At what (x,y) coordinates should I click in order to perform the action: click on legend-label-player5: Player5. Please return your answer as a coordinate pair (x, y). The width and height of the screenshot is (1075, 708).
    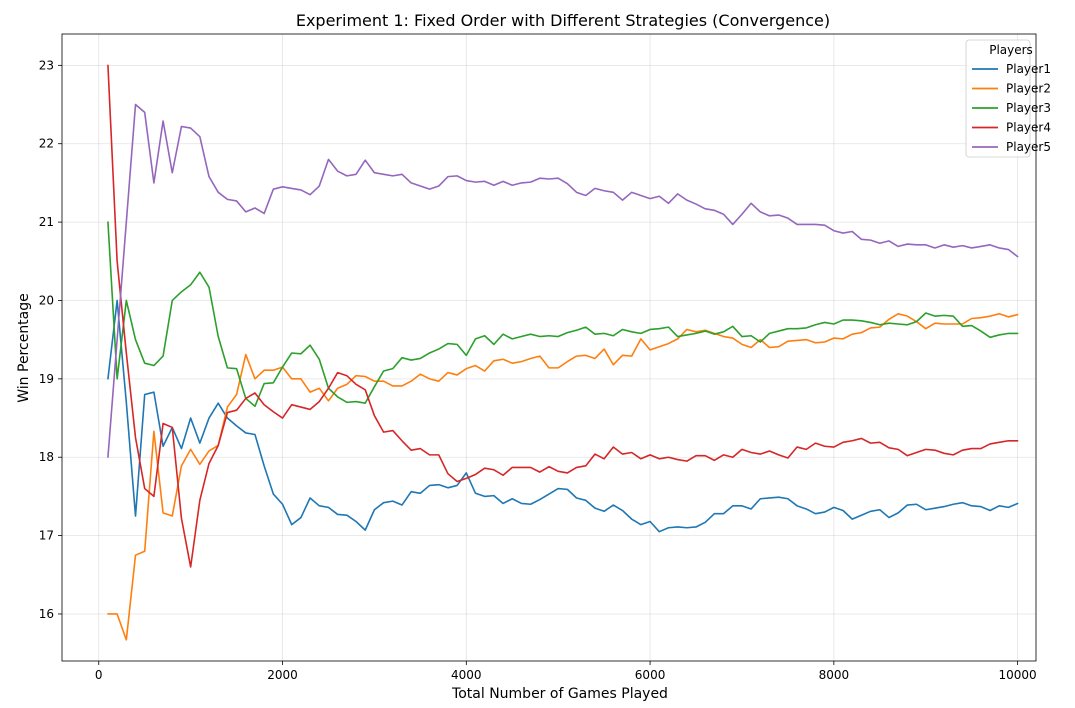
    Looking at the image, I should click on (1028, 147).